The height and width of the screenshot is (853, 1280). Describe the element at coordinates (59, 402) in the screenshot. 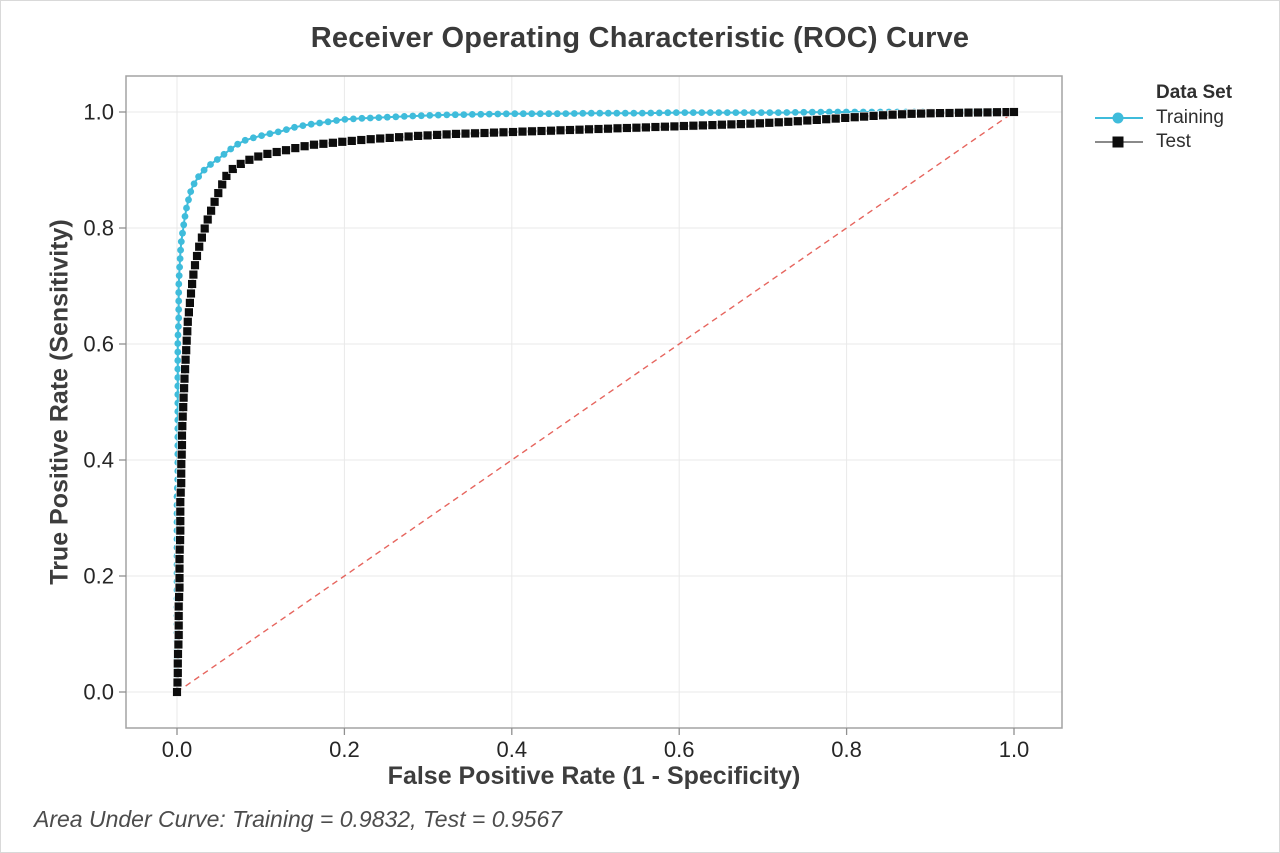

I see `y-axis-label: True Positive Rate (Sensitivity)` at that location.